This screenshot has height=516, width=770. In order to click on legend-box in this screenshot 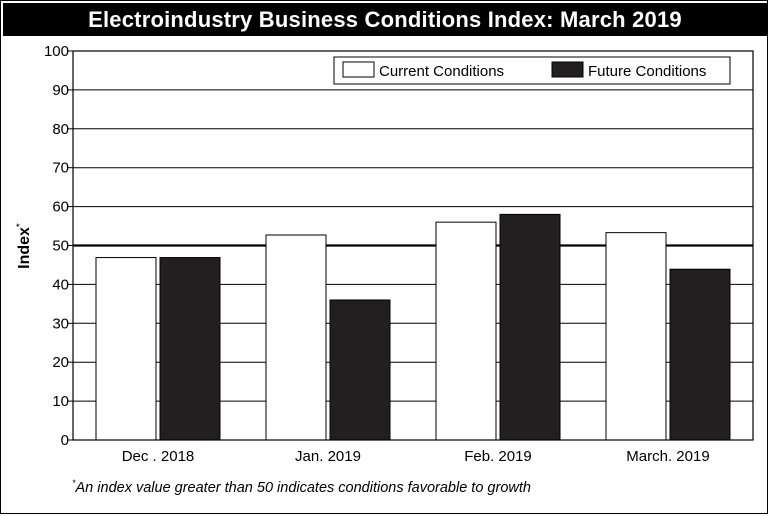, I will do `click(532, 70)`.